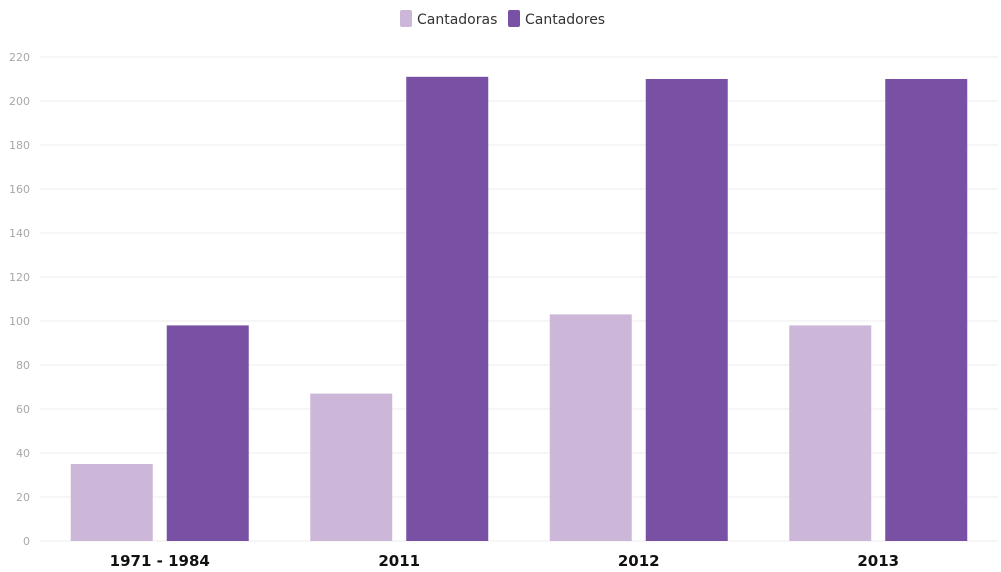  Describe the element at coordinates (447, 309) in the screenshot. I see `bar-cantadores-2011` at that location.